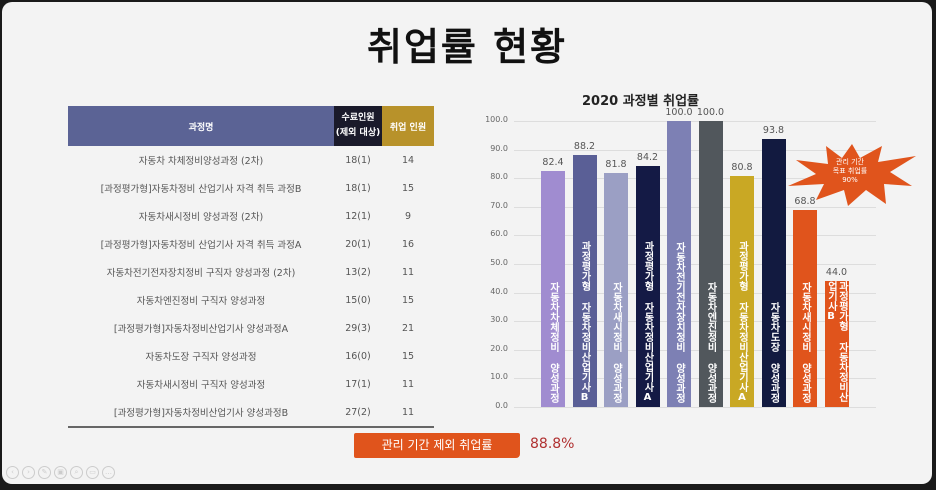 This screenshot has height=490, width=936. I want to click on course-name: 자동차도장 구직자 양성과정, so click(201, 357).